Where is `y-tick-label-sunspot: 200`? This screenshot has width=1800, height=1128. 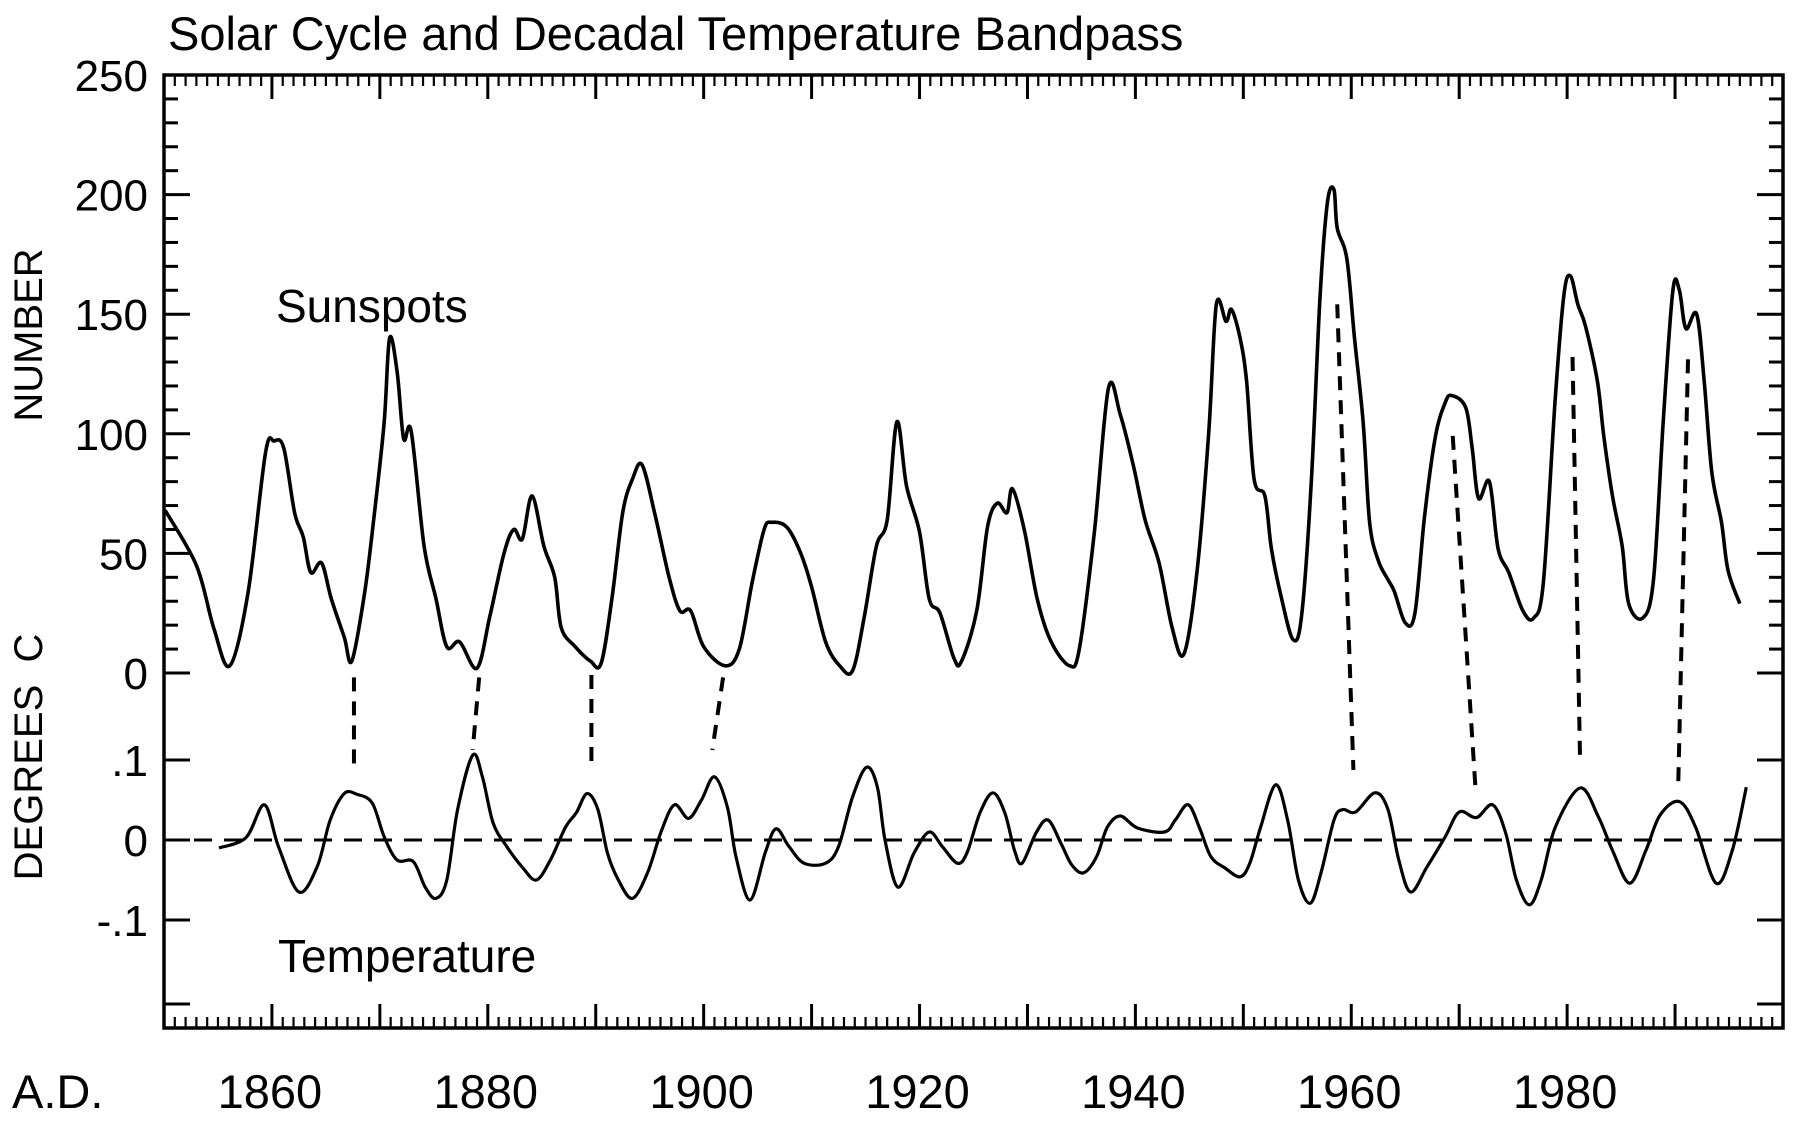 y-tick-label-sunspot: 200 is located at coordinates (111, 196).